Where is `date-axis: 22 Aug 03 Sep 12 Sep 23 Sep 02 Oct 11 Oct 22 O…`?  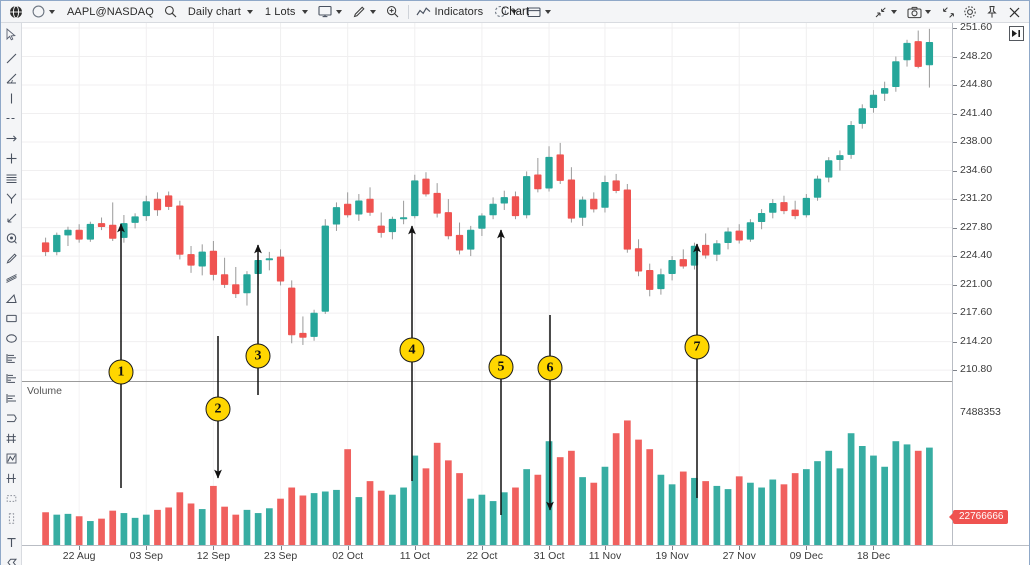 date-axis: 22 Aug 03 Sep 12 Sep 23 Sep 02 Oct 11 Oct 22 O… is located at coordinates (525, 555).